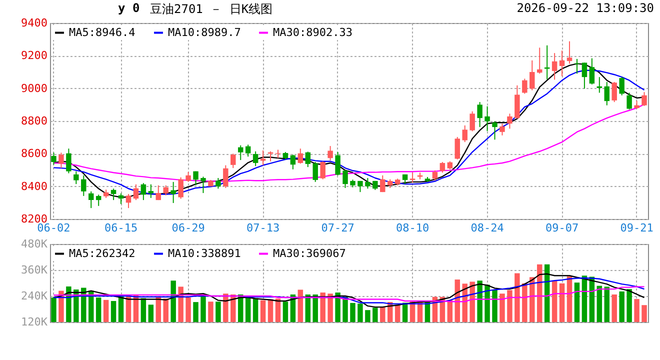  I want to click on legend-label: MA10:8989.7, so click(204, 32).